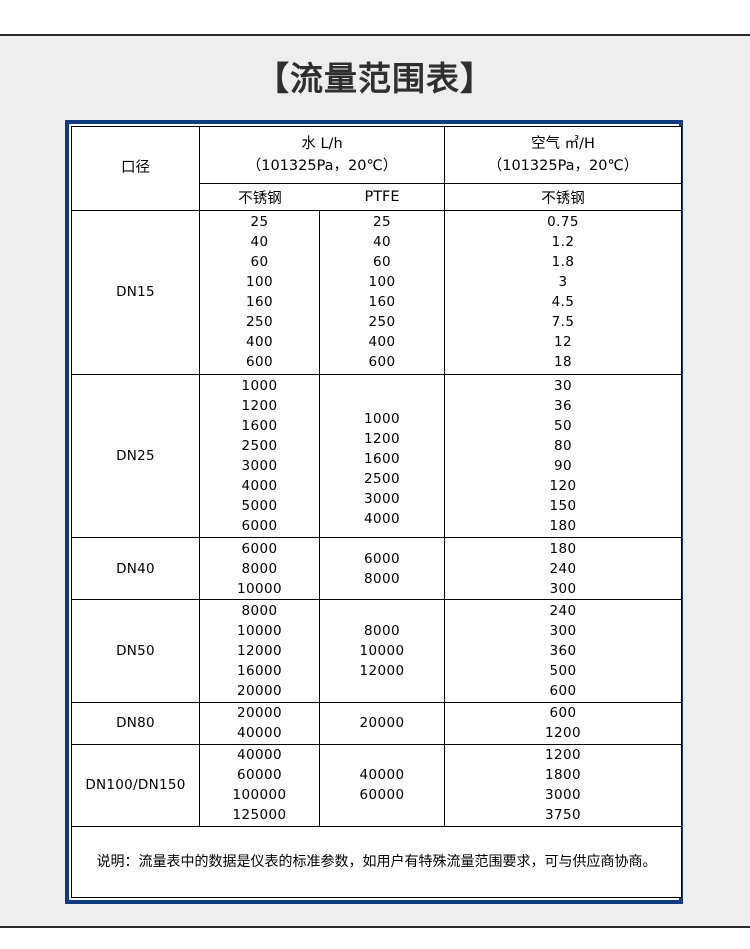 Image resolution: width=750 pixels, height=949 pixels. Describe the element at coordinates (135, 456) in the screenshot. I see `cell-diameter: DN25` at that location.